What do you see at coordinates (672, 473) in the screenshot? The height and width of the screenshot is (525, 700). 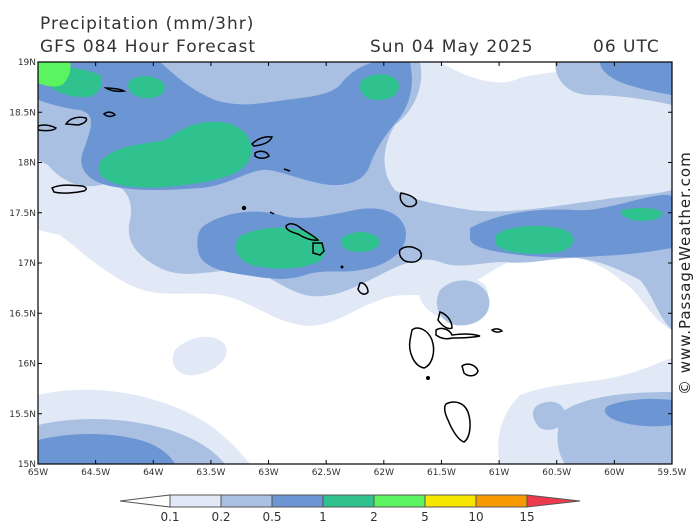 I see `longitude-label: 59.5W` at bounding box center [672, 473].